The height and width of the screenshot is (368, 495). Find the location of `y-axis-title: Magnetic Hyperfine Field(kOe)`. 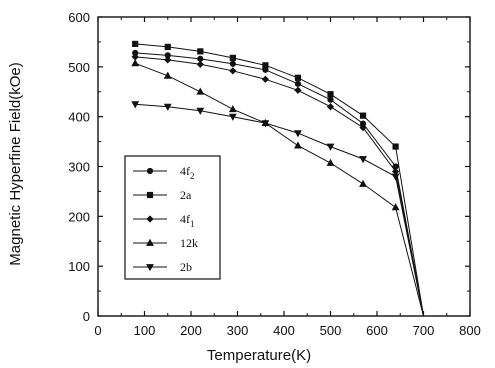

y-axis-title: Magnetic Hyperfine Field(kOe) is located at coordinates (15, 163).